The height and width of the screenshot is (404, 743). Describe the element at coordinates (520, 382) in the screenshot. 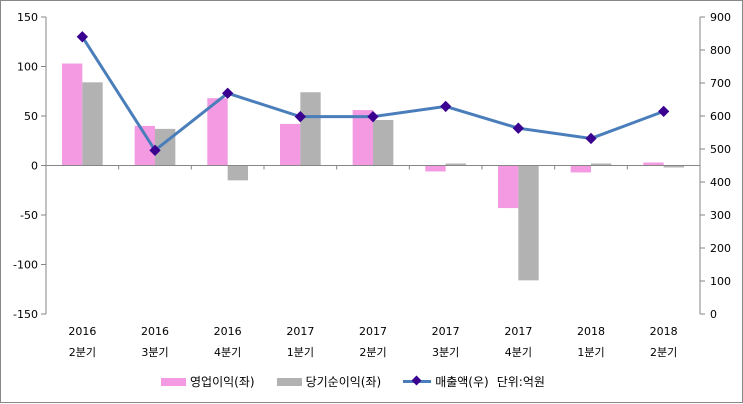

I see `unit-note: 단위:억원` at that location.